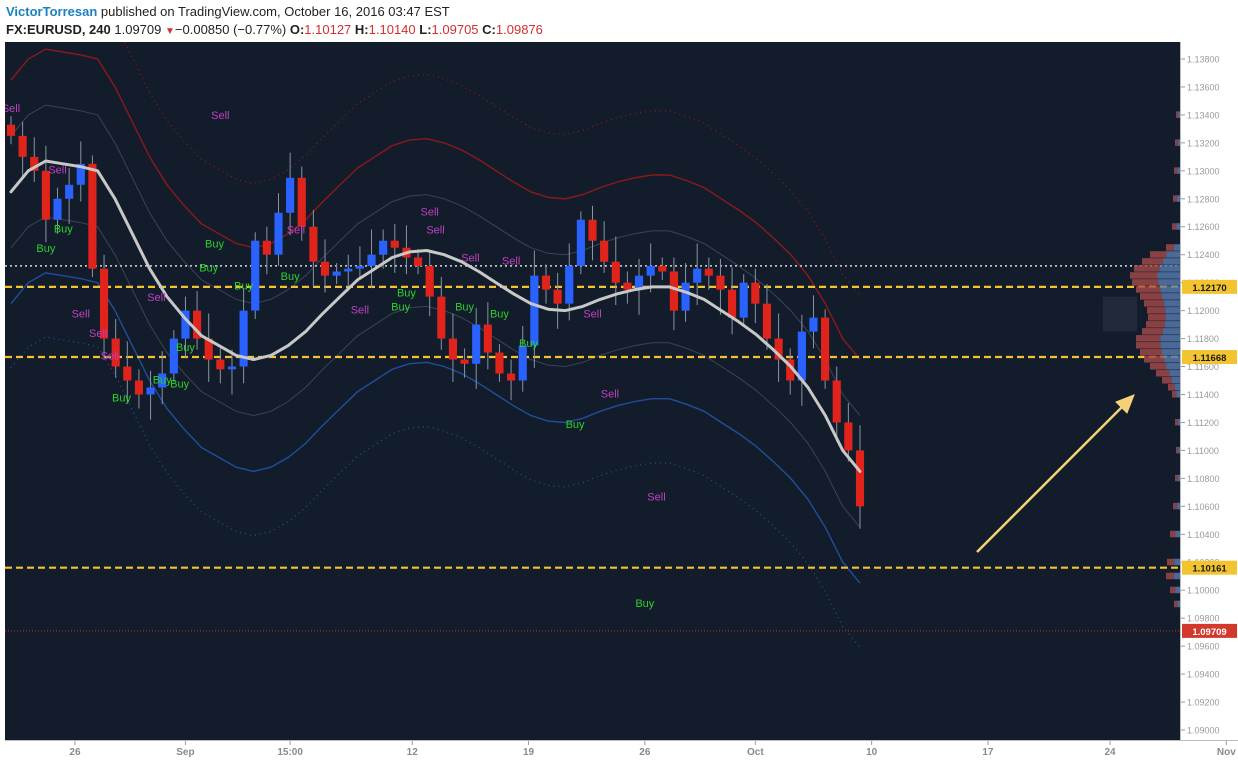 This screenshot has height=770, width=1238. Describe the element at coordinates (1203, 339) in the screenshot. I see `price-tick-label: 1.11800` at that location.